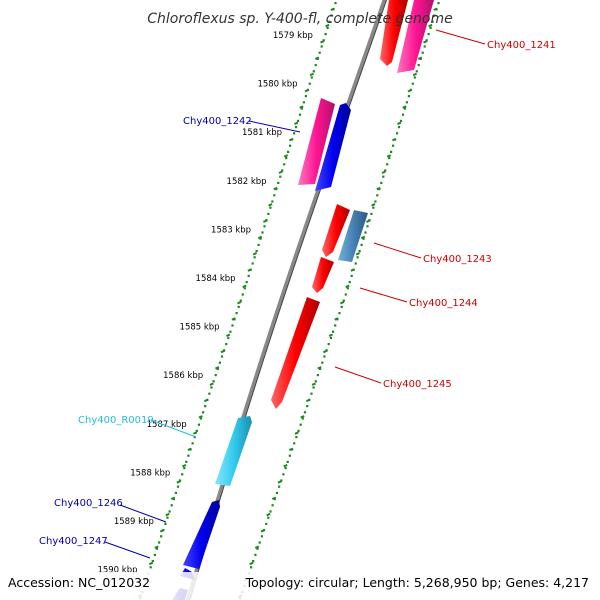 This screenshot has height=600, width=600. What do you see at coordinates (457, 259) in the screenshot?
I see `gene-label-1243: Chy400_1243` at bounding box center [457, 259].